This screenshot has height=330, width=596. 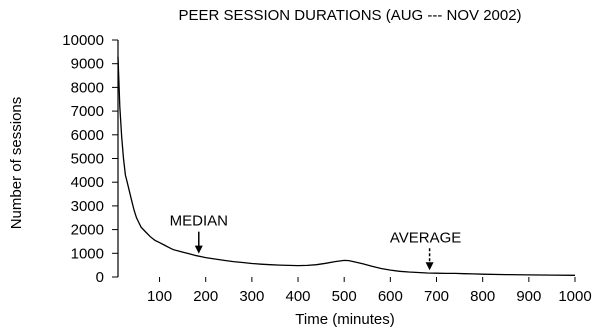 I want to click on x-tick-label: 100, so click(x=159, y=296).